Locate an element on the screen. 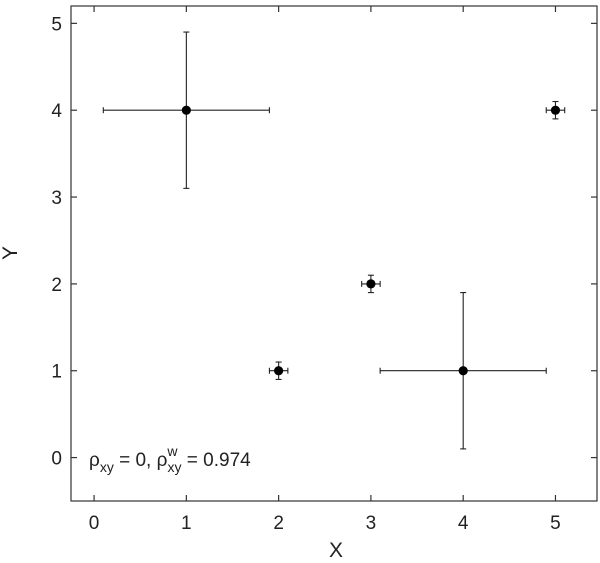 Image resolution: width=600 pixels, height=563 pixels. correlation-annotation: ρxy = 0, ρw xy = 0.974 is located at coordinates (170, 459).